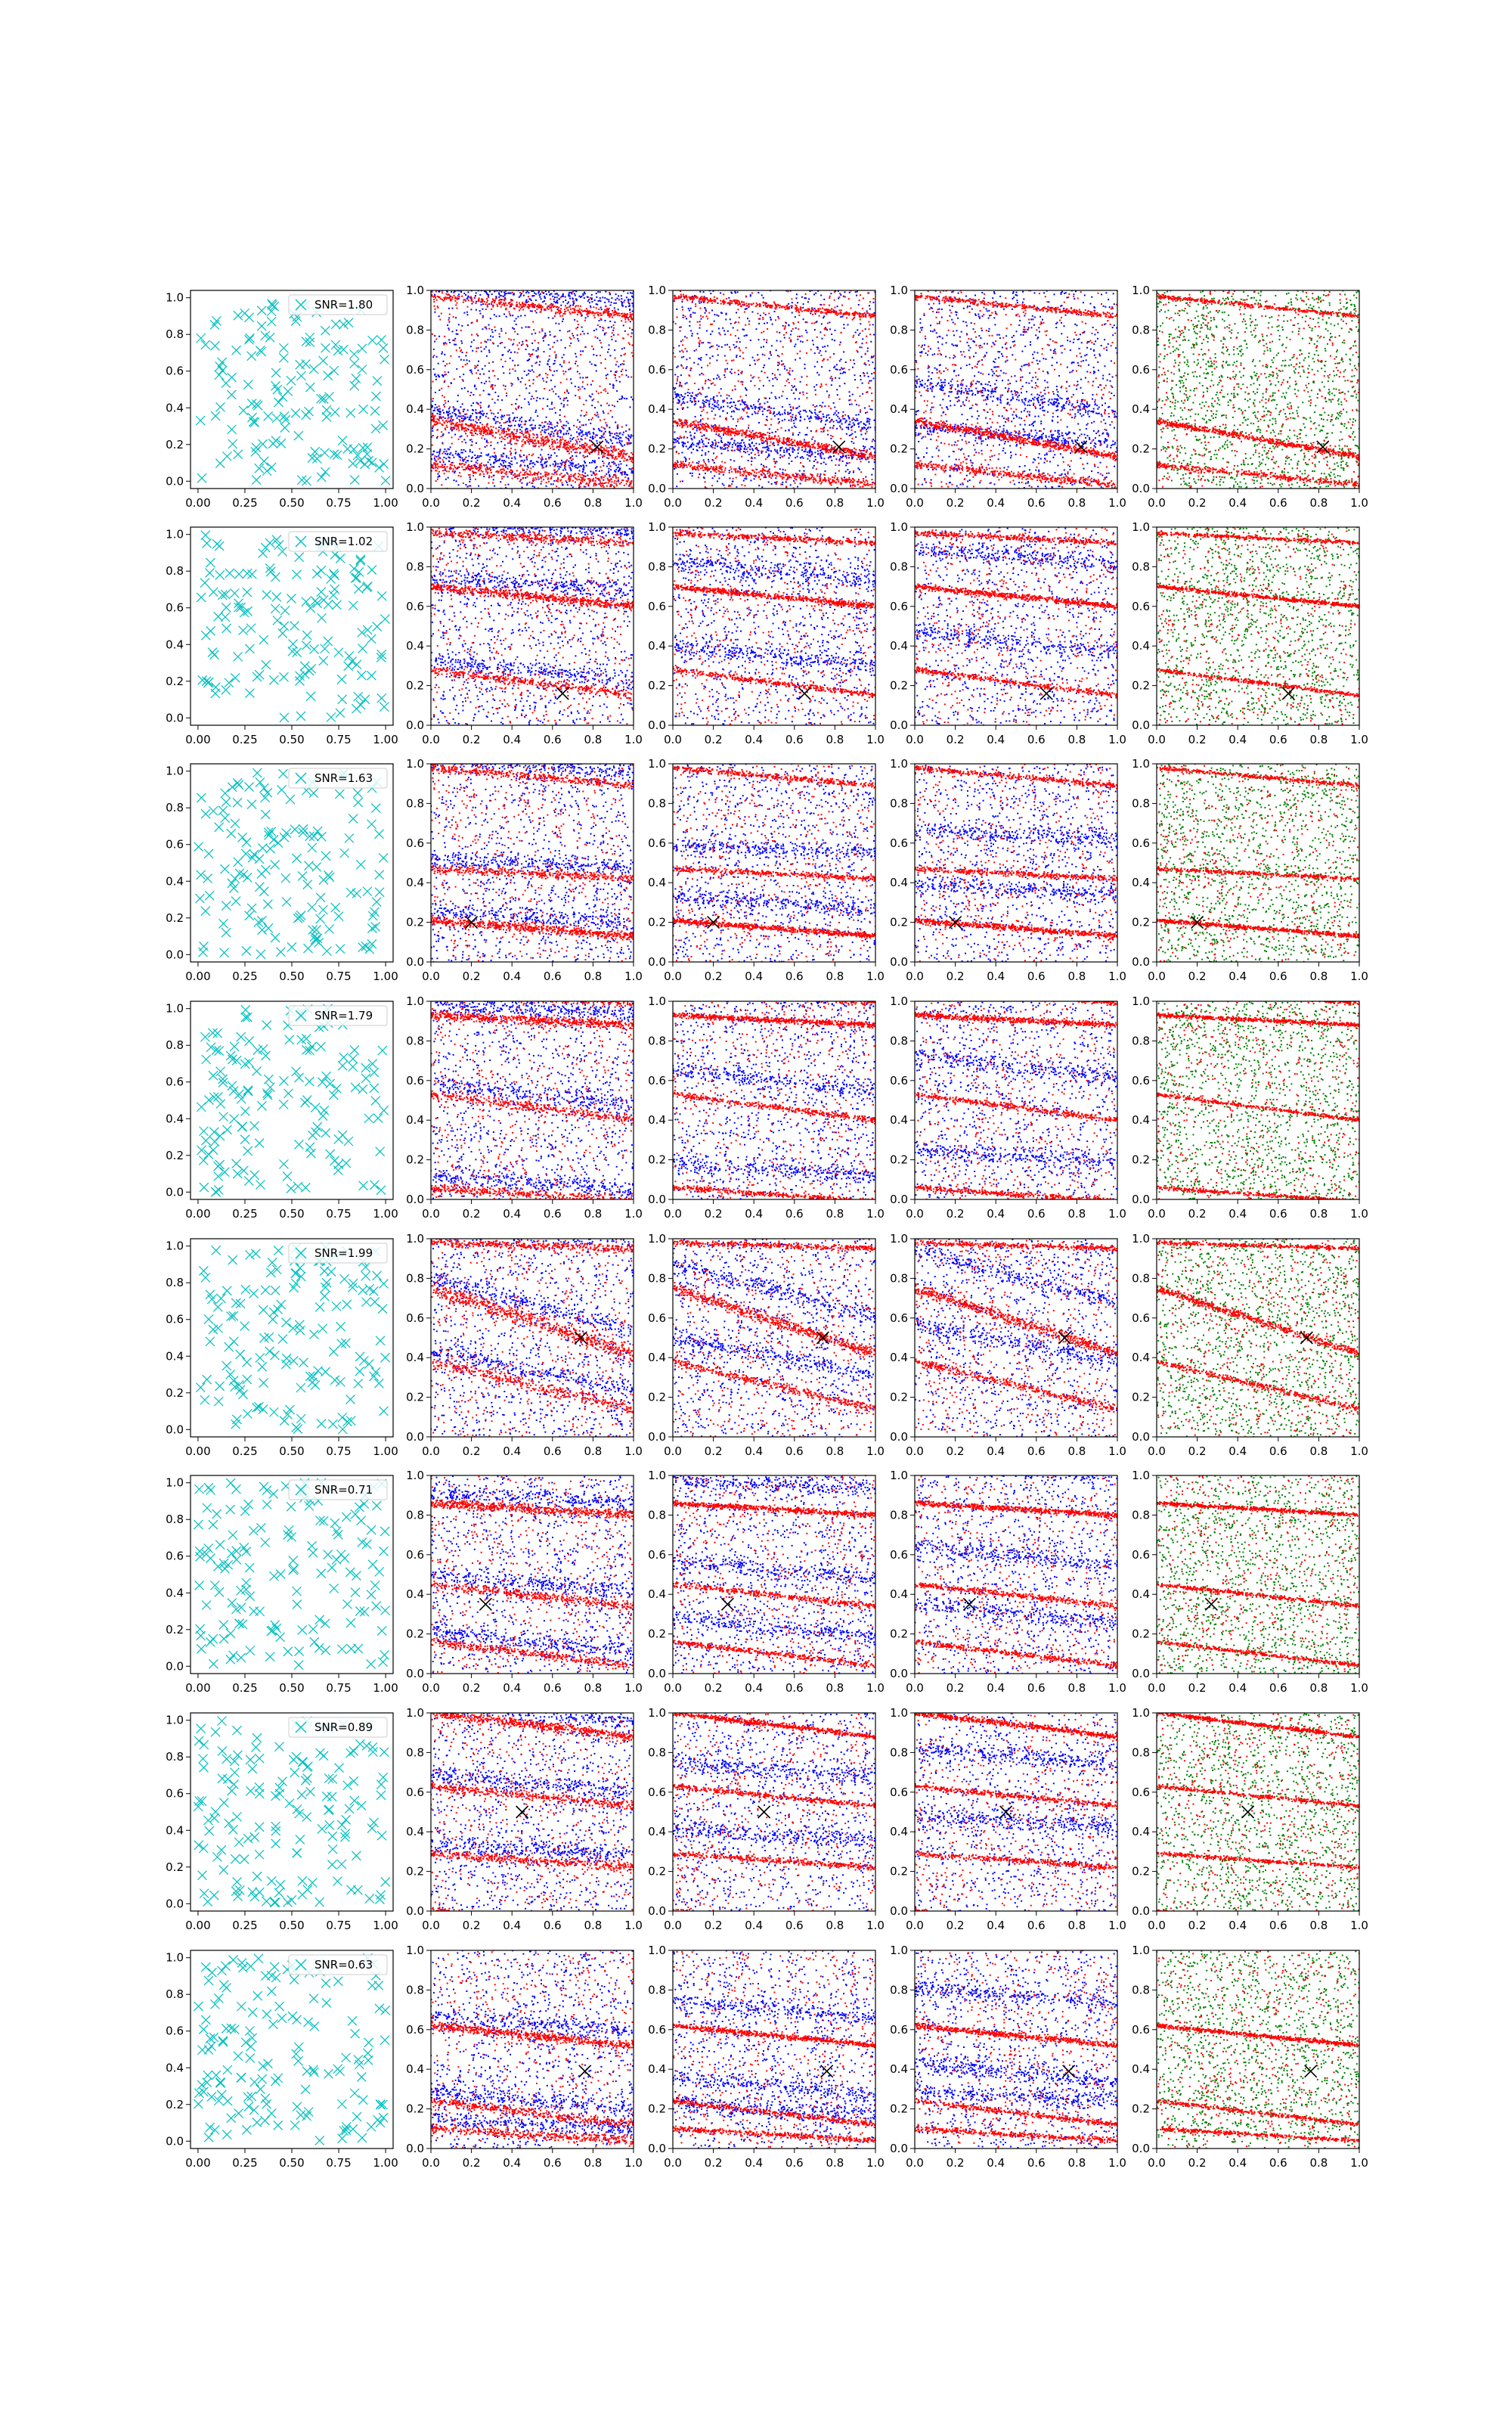 This screenshot has height=2420, width=1512. Describe the element at coordinates (385, 503) in the screenshot. I see `x-tick-label: 1.00` at that location.